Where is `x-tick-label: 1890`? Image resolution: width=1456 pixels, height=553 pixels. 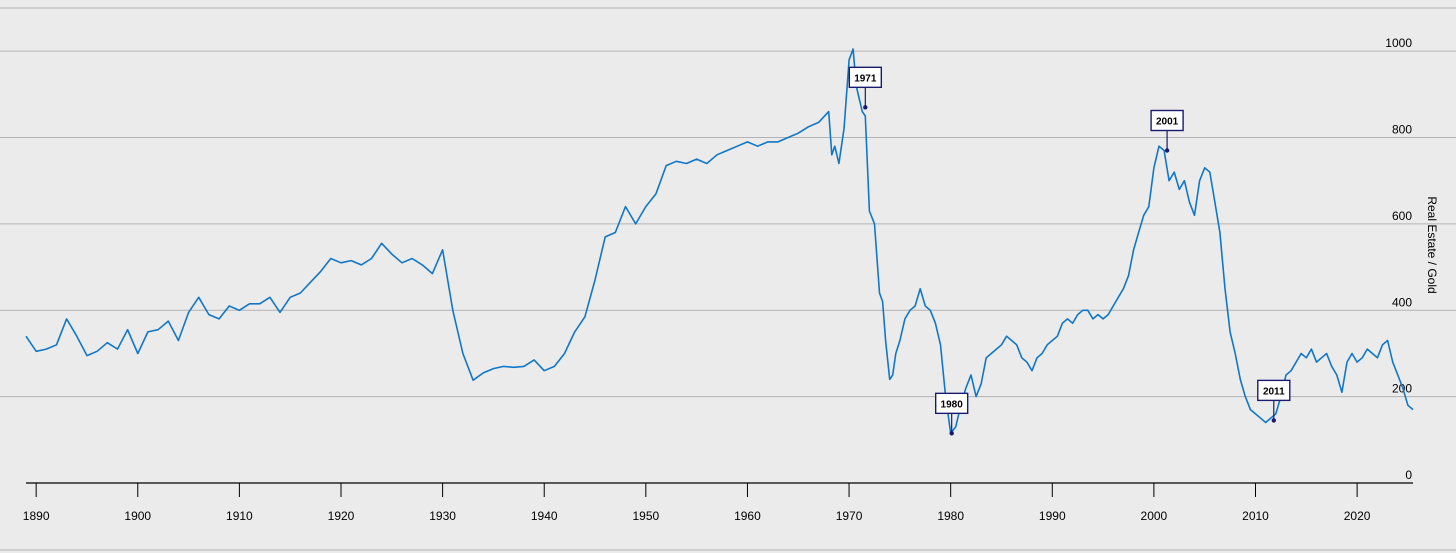
x-tick-label: 1890 is located at coordinates (36, 516).